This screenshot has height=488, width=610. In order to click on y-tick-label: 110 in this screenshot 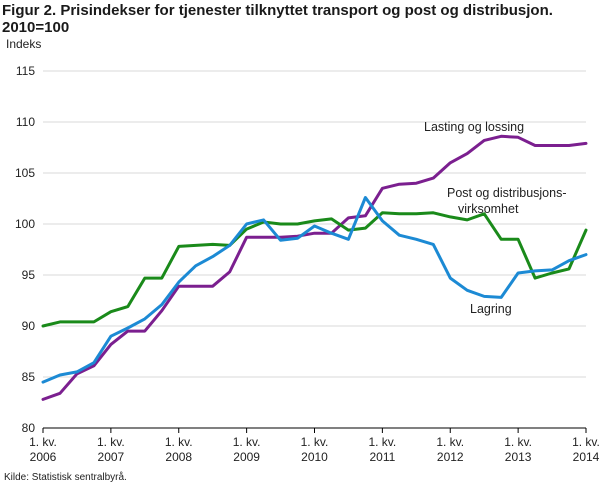, I will do `click(25, 122)`.